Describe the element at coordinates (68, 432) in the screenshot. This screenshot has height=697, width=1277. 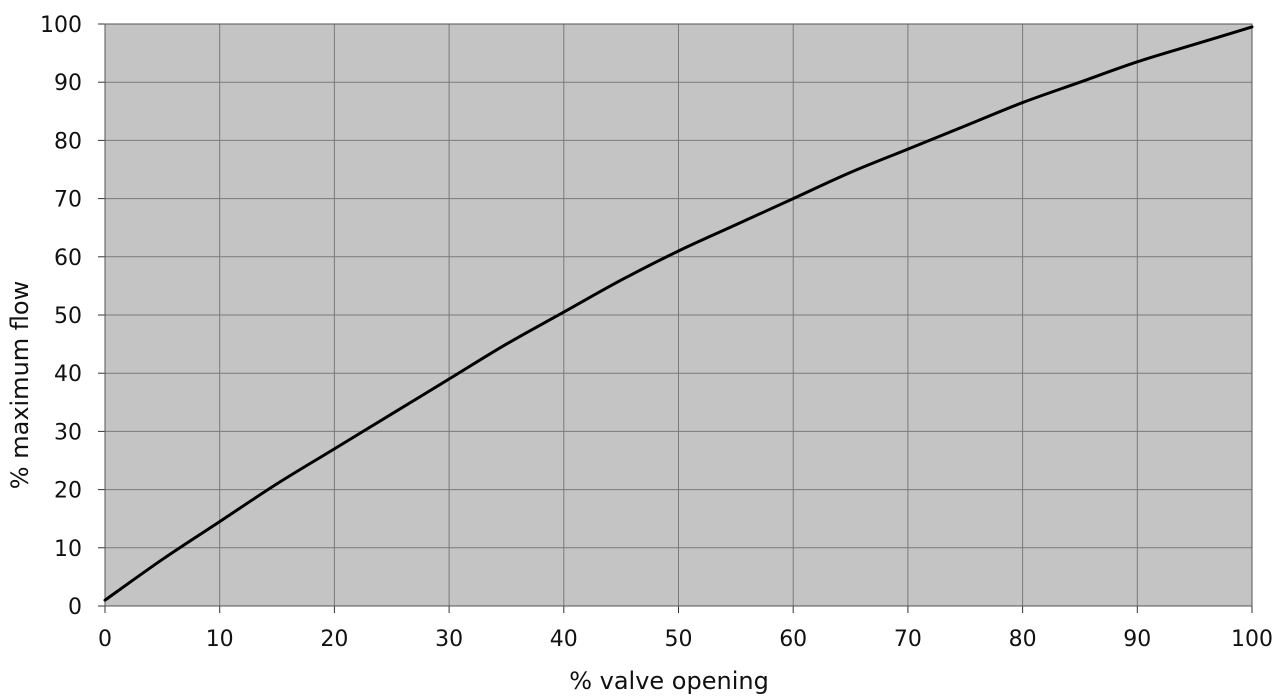
I see `y-tick-label: 30` at that location.